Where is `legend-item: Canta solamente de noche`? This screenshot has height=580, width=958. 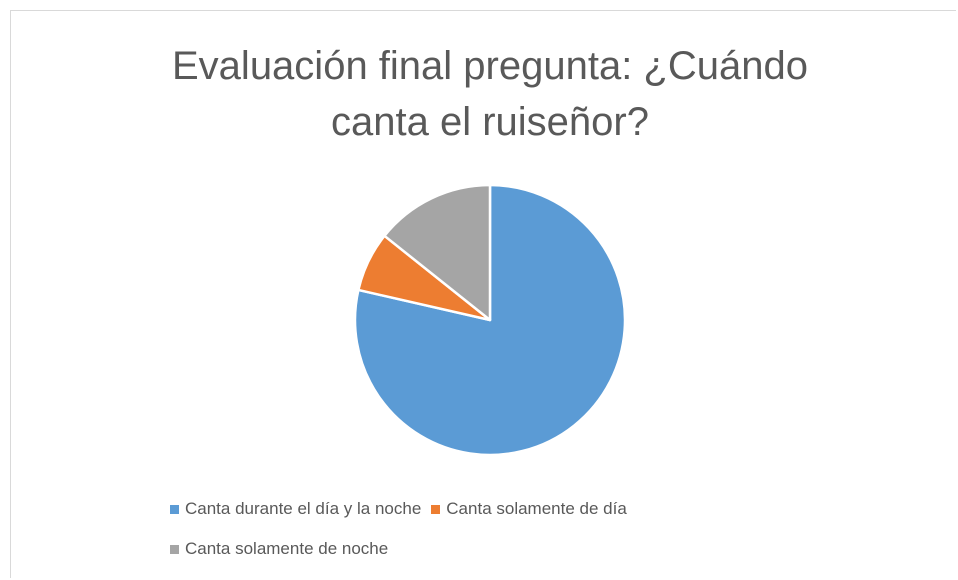
legend-item: Canta solamente de noche is located at coordinates (279, 549).